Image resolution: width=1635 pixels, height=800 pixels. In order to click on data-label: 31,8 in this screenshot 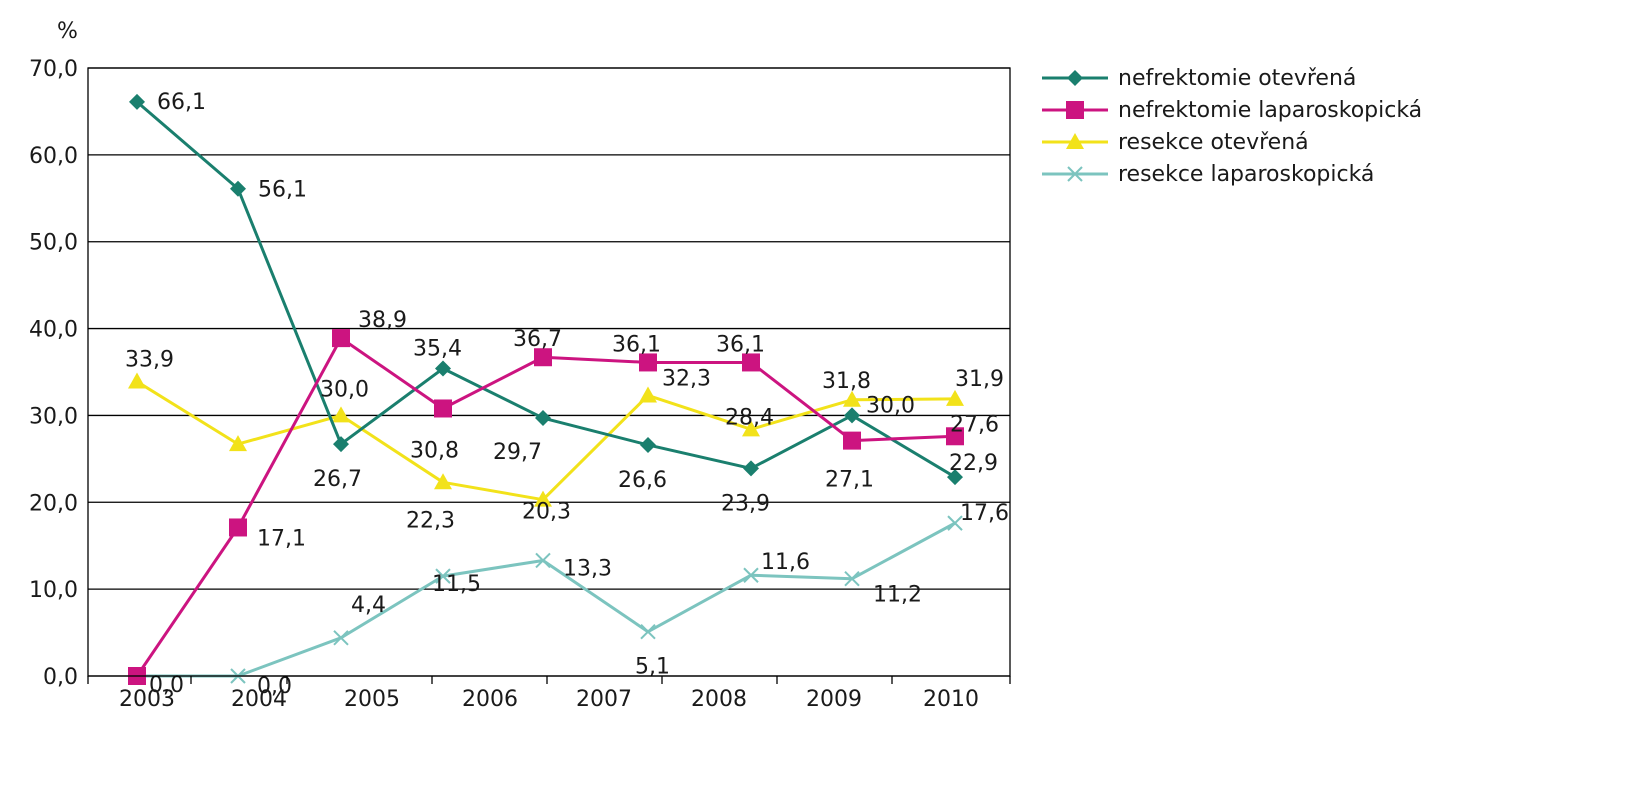, I will do `click(846, 381)`.